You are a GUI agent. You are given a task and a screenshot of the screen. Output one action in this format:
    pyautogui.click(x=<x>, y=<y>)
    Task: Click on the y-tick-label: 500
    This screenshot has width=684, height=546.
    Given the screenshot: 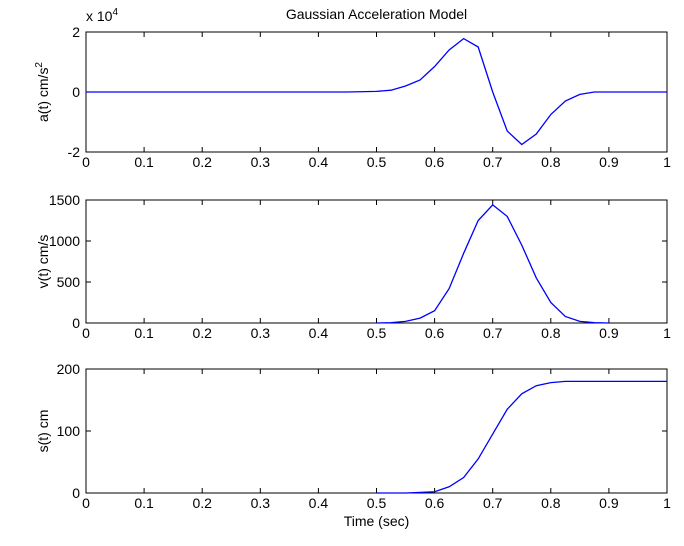 What is the action you would take?
    pyautogui.click(x=69, y=282)
    